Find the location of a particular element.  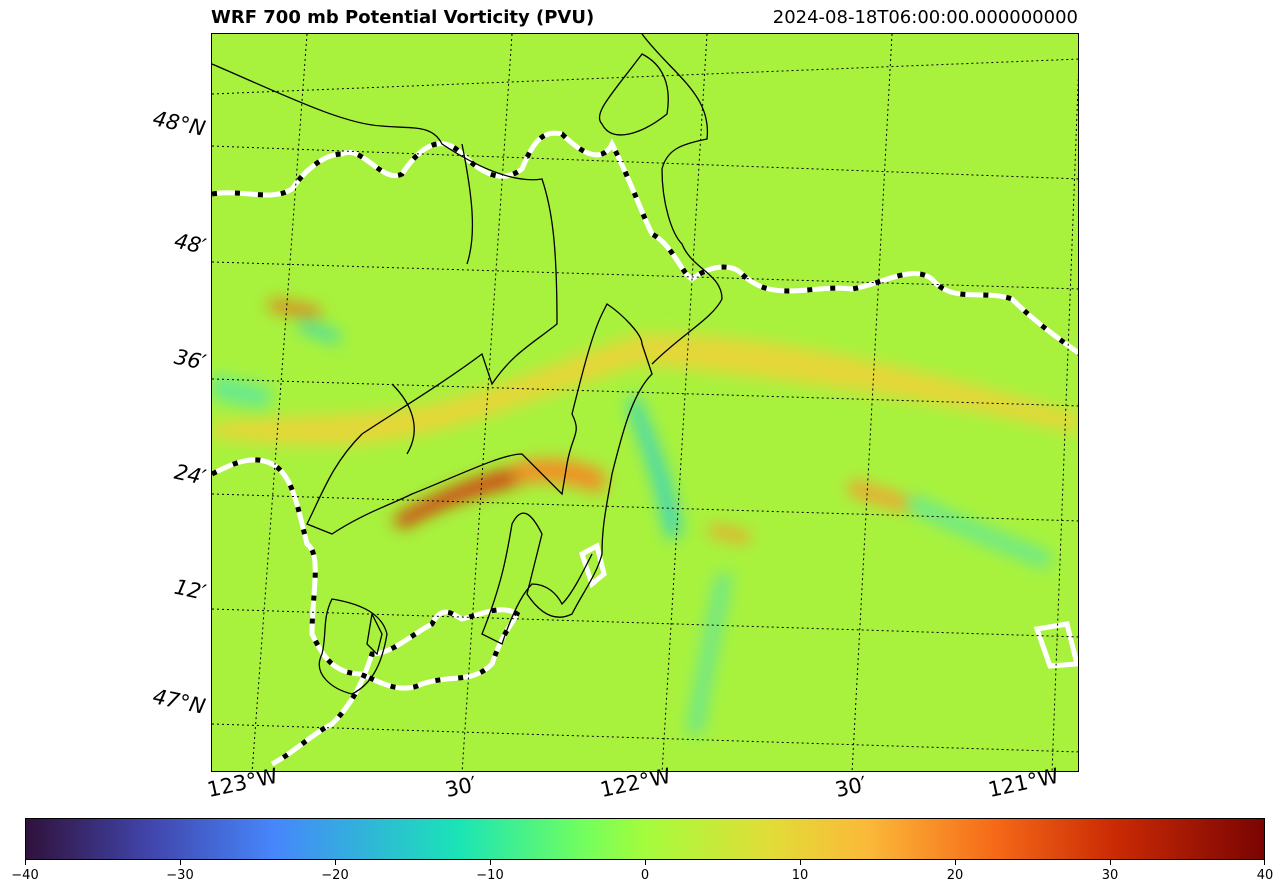

colorbar-tick-label: −20 is located at coordinates (335, 875).